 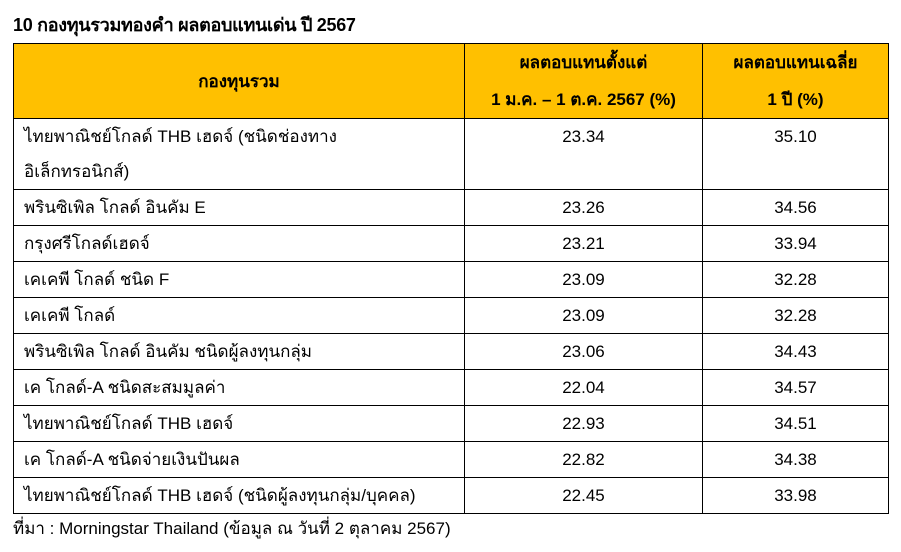 What do you see at coordinates (795, 495) in the screenshot?
I see `avg-return: 33.98` at bounding box center [795, 495].